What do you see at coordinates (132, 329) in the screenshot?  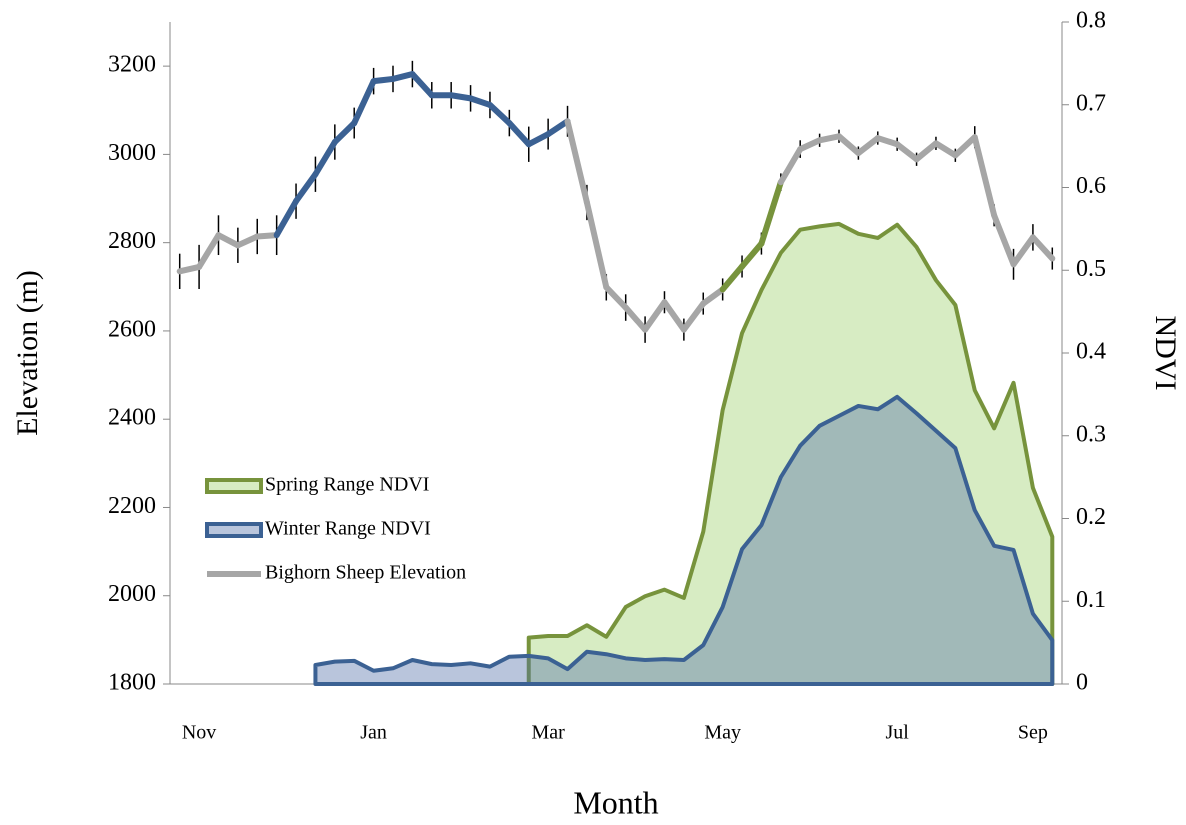 I see `y-tick-label: 2600` at bounding box center [132, 329].